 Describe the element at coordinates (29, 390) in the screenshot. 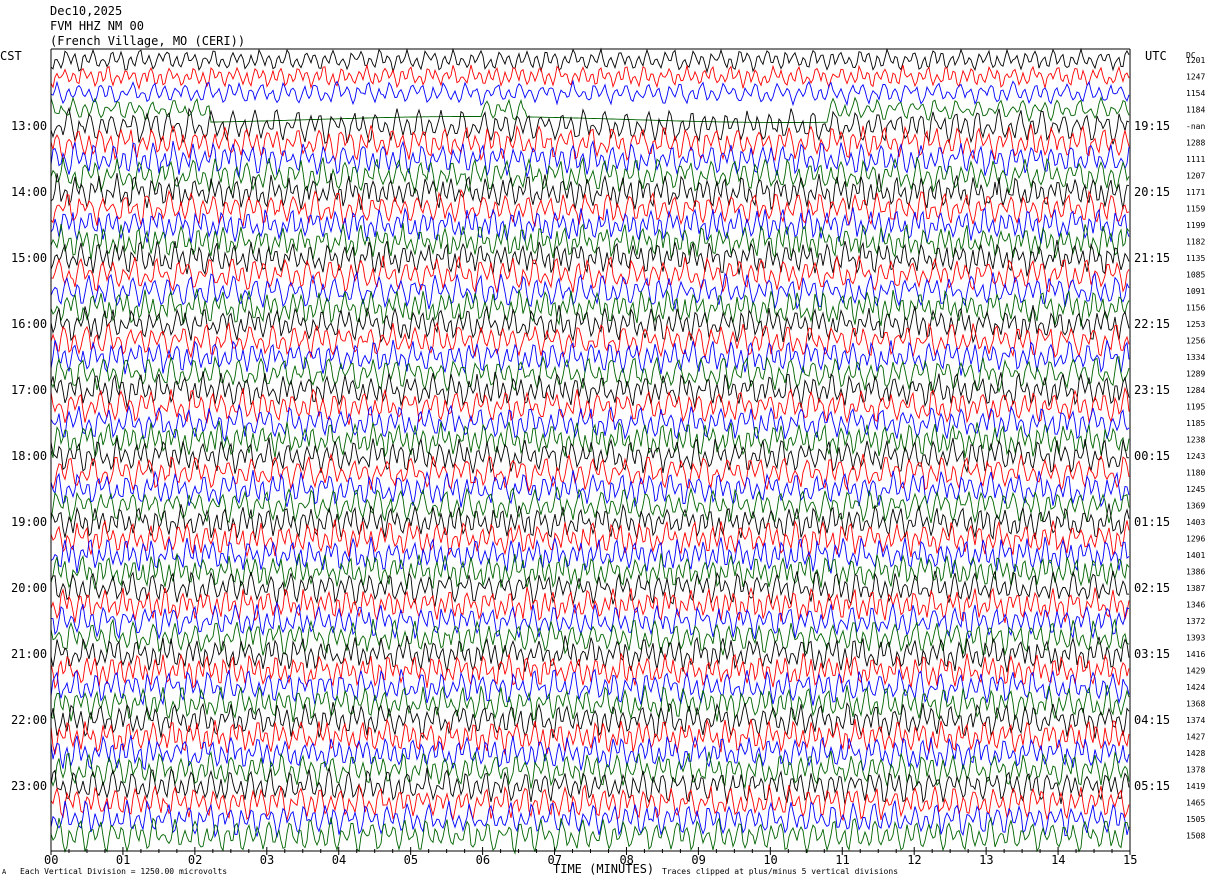

I see `cst-hour-label: 17:00` at that location.